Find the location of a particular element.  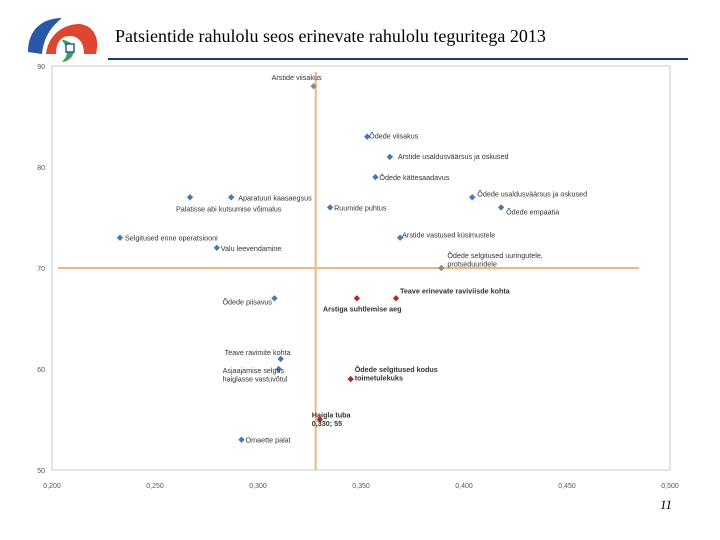

x-tick-label: 0,300 is located at coordinates (258, 486).